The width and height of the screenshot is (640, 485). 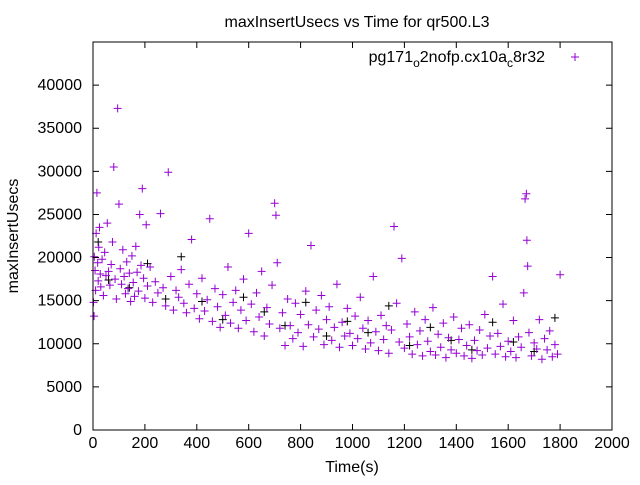 What do you see at coordinates (60, 344) in the screenshot?
I see `y-tick-label: 10000` at bounding box center [60, 344].